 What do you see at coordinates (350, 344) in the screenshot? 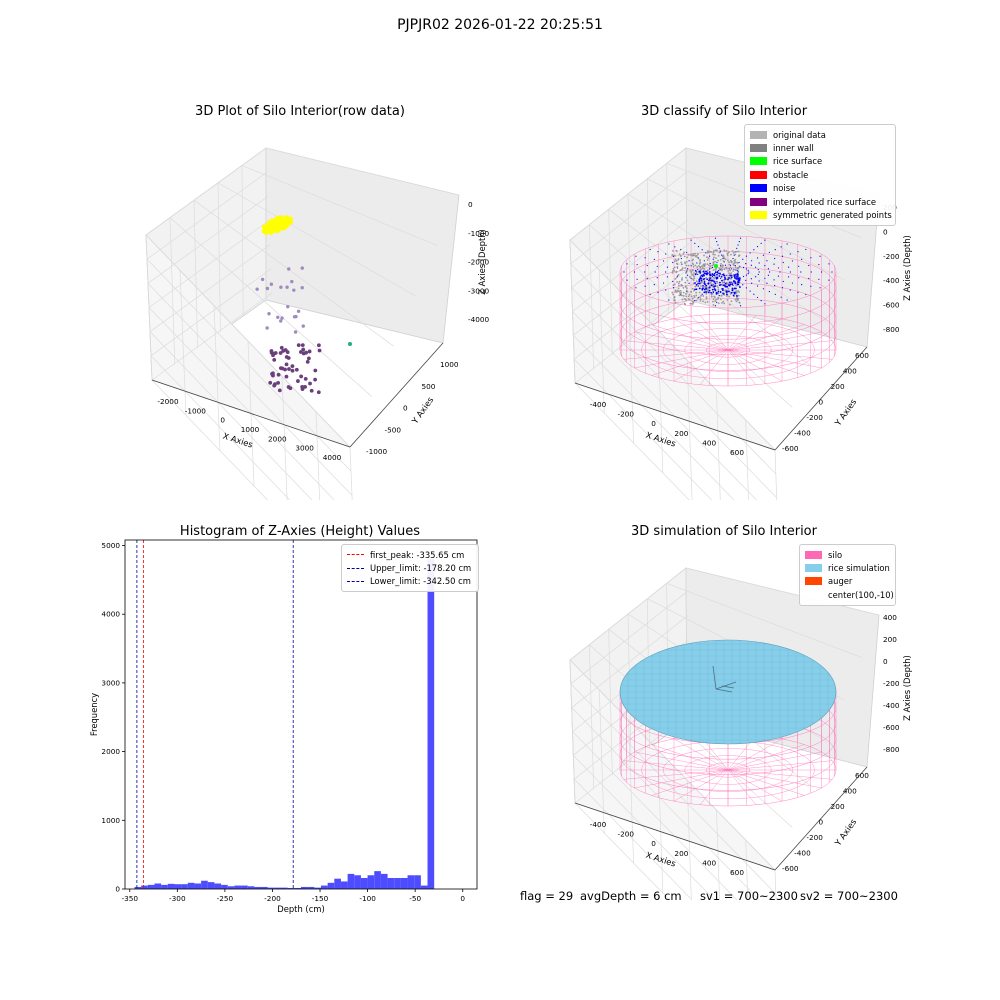
I see `outlier-point` at bounding box center [350, 344].